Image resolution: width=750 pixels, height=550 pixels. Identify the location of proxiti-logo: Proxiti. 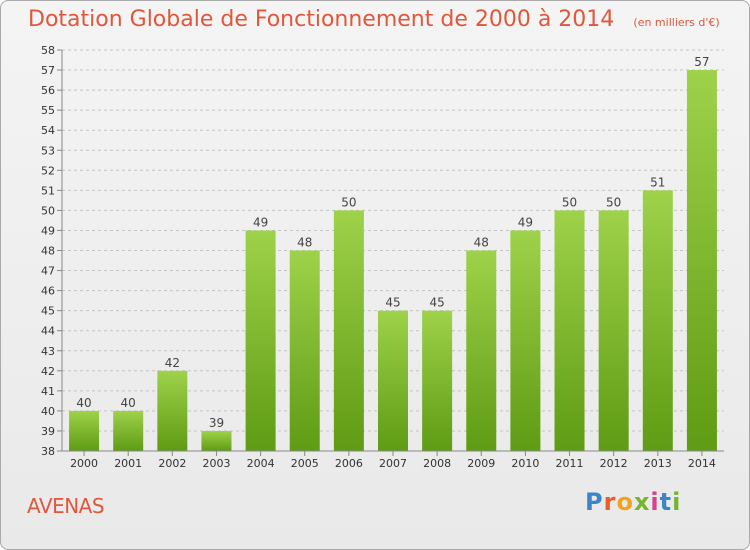
(633, 502).